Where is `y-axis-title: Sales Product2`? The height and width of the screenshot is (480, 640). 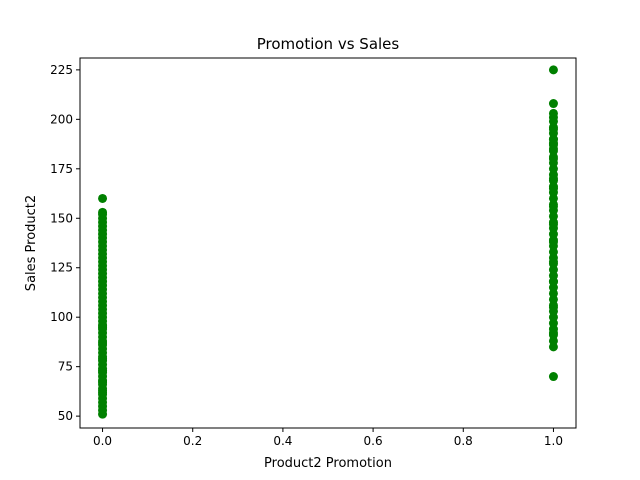 y-axis-title: Sales Product2 is located at coordinates (31, 243).